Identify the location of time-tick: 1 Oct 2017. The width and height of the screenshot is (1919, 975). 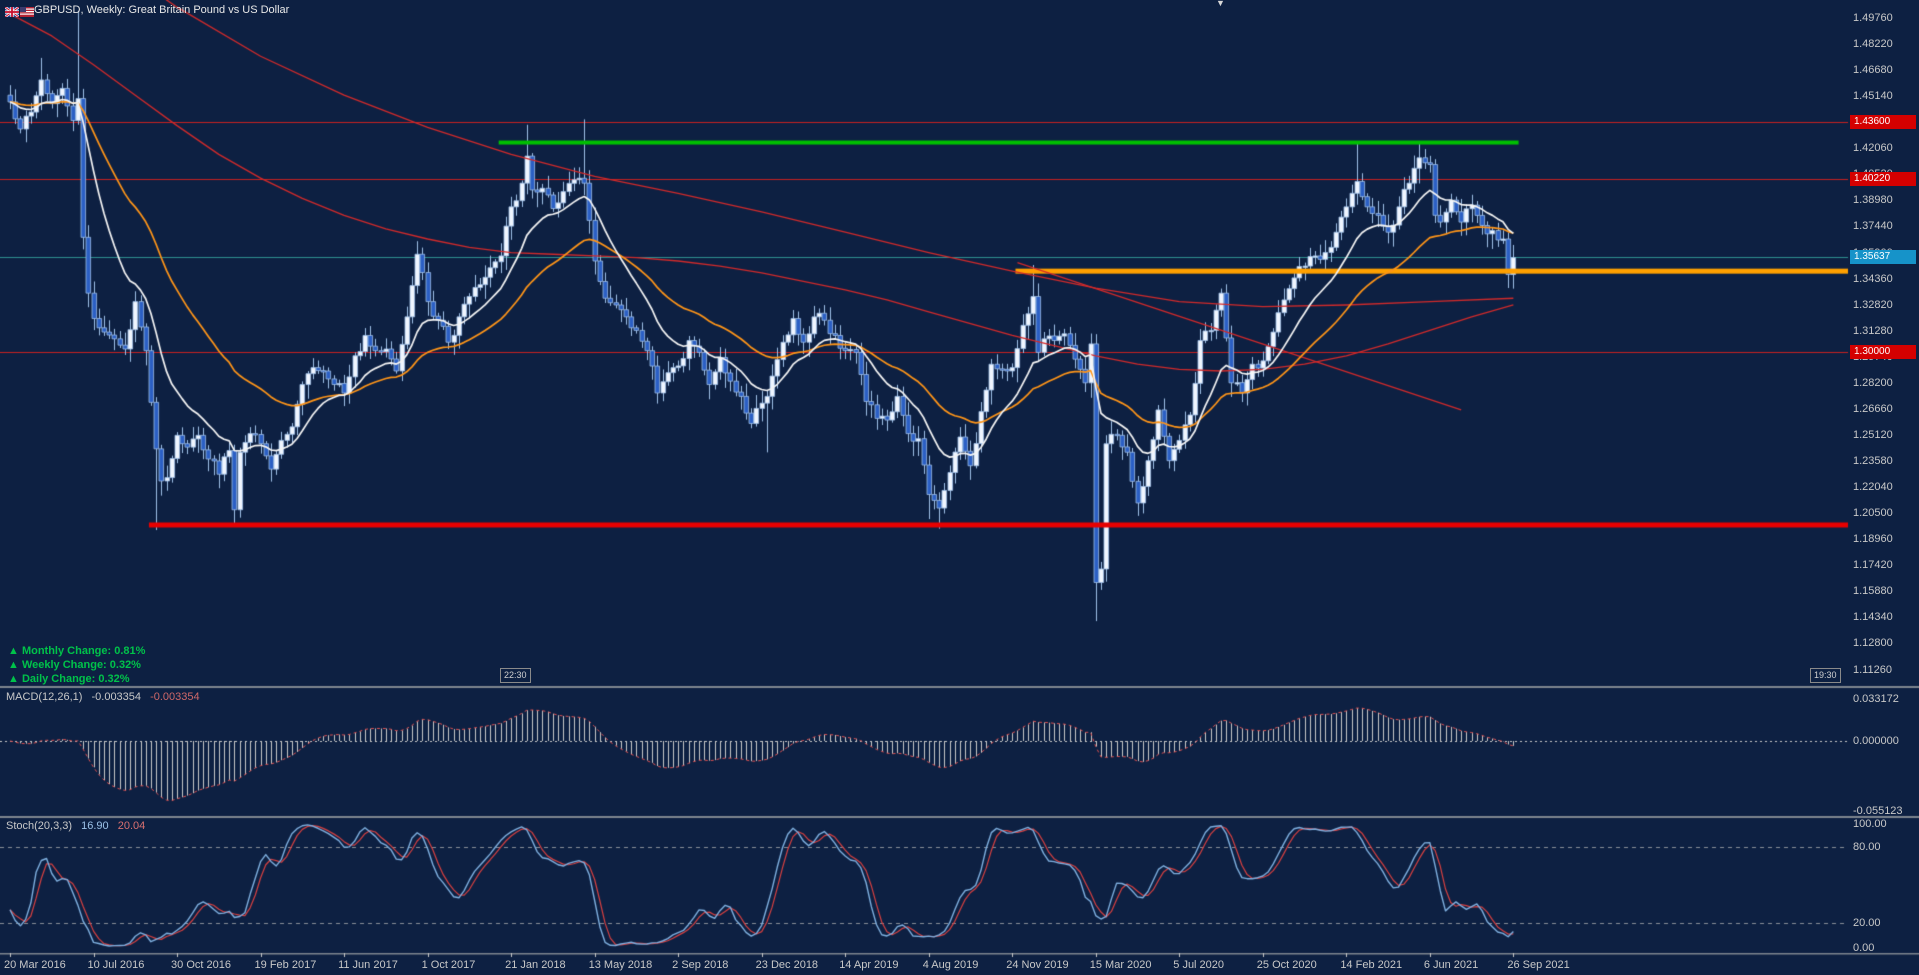
(448, 965).